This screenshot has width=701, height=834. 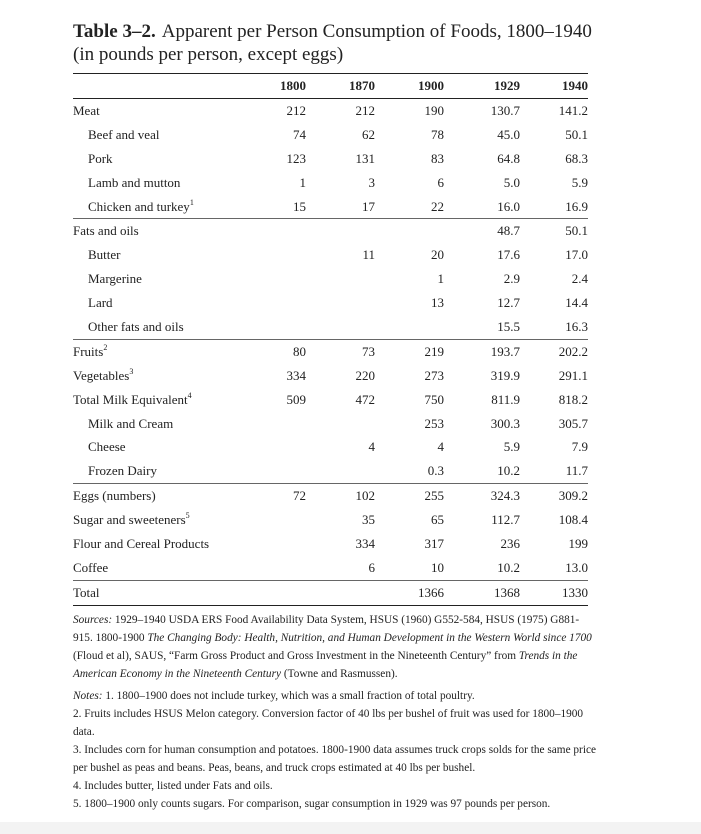 I want to click on row: Meat 212 212 190 130.7 141.2, so click(x=330, y=111).